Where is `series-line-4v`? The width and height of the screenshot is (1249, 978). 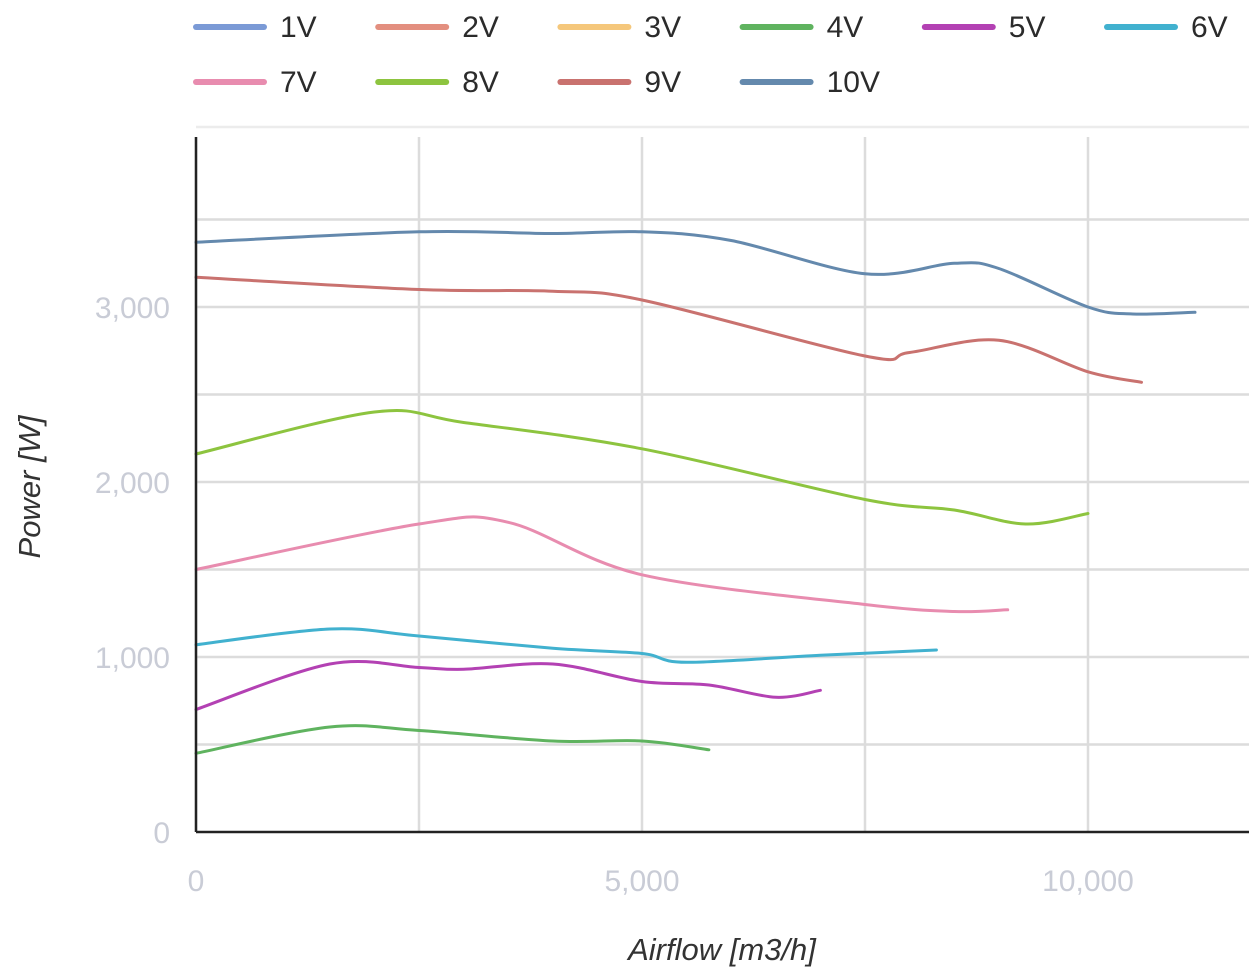 series-line-4v is located at coordinates (452, 739).